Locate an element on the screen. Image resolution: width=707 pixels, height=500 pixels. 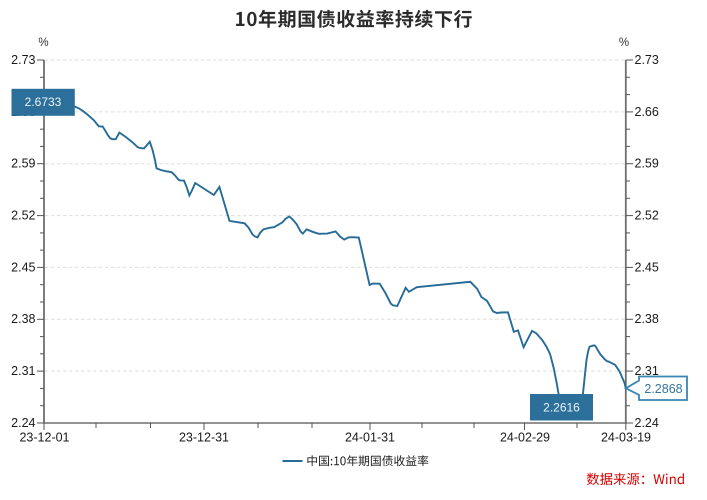
svg-text: 2.2616 is located at coordinates (561, 408).